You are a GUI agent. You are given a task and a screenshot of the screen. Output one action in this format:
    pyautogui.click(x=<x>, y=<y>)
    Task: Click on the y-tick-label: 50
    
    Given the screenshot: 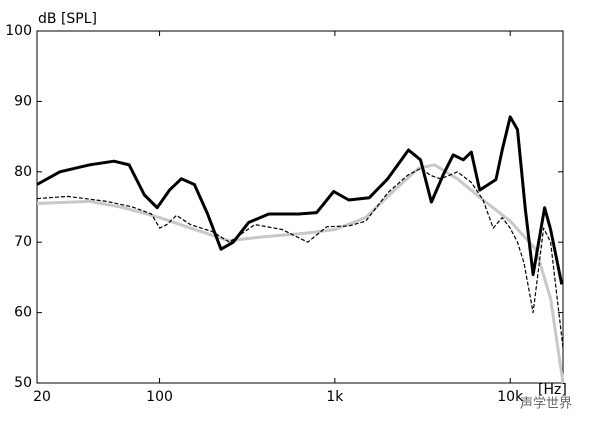 What is the action you would take?
    pyautogui.click(x=23, y=383)
    